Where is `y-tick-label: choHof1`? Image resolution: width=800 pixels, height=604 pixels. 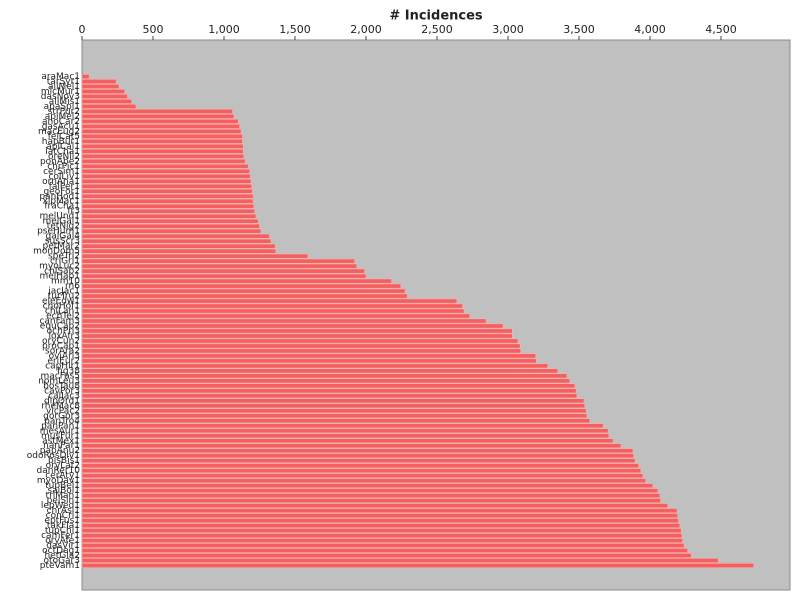 y-tick-label: choHof1 is located at coordinates (61, 307).